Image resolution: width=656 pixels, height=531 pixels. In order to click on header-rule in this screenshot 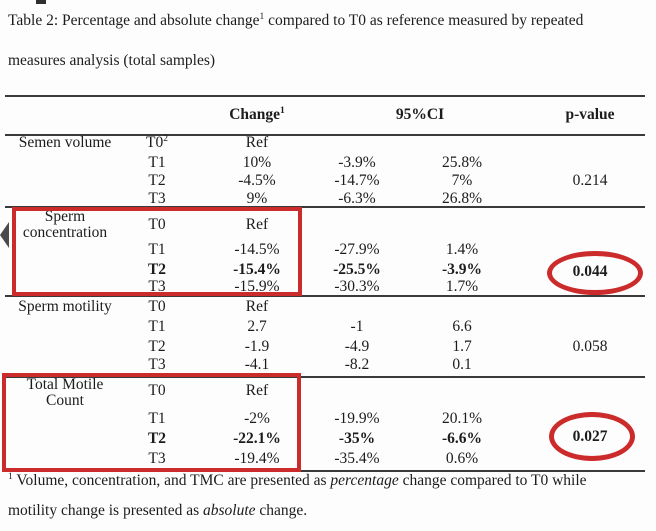, I will do `click(325, 135)`.